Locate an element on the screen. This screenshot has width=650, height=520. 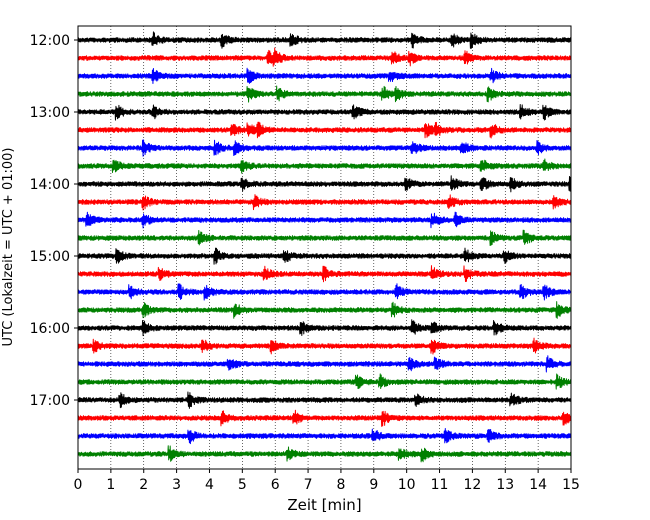
x-tick-label-12: 12 is located at coordinates (472, 485).